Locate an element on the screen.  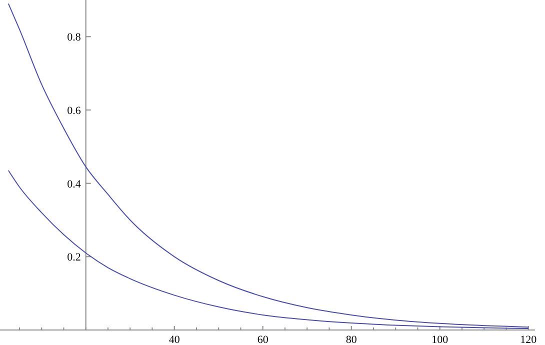
x-tick-label: 120 is located at coordinates (529, 339).